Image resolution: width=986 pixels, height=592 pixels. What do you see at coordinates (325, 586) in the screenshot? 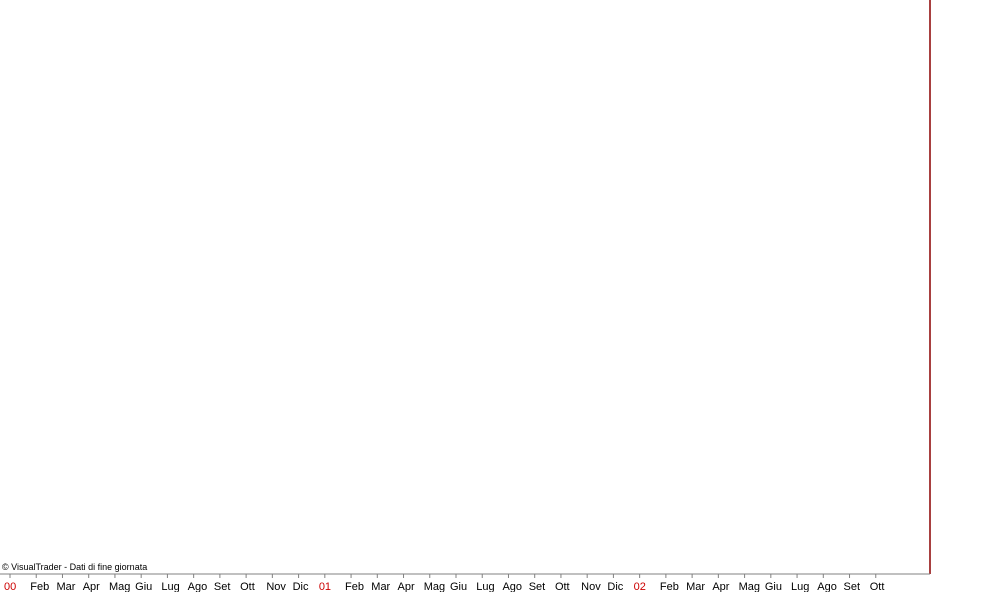
I see `x-tick-label: 01` at bounding box center [325, 586].